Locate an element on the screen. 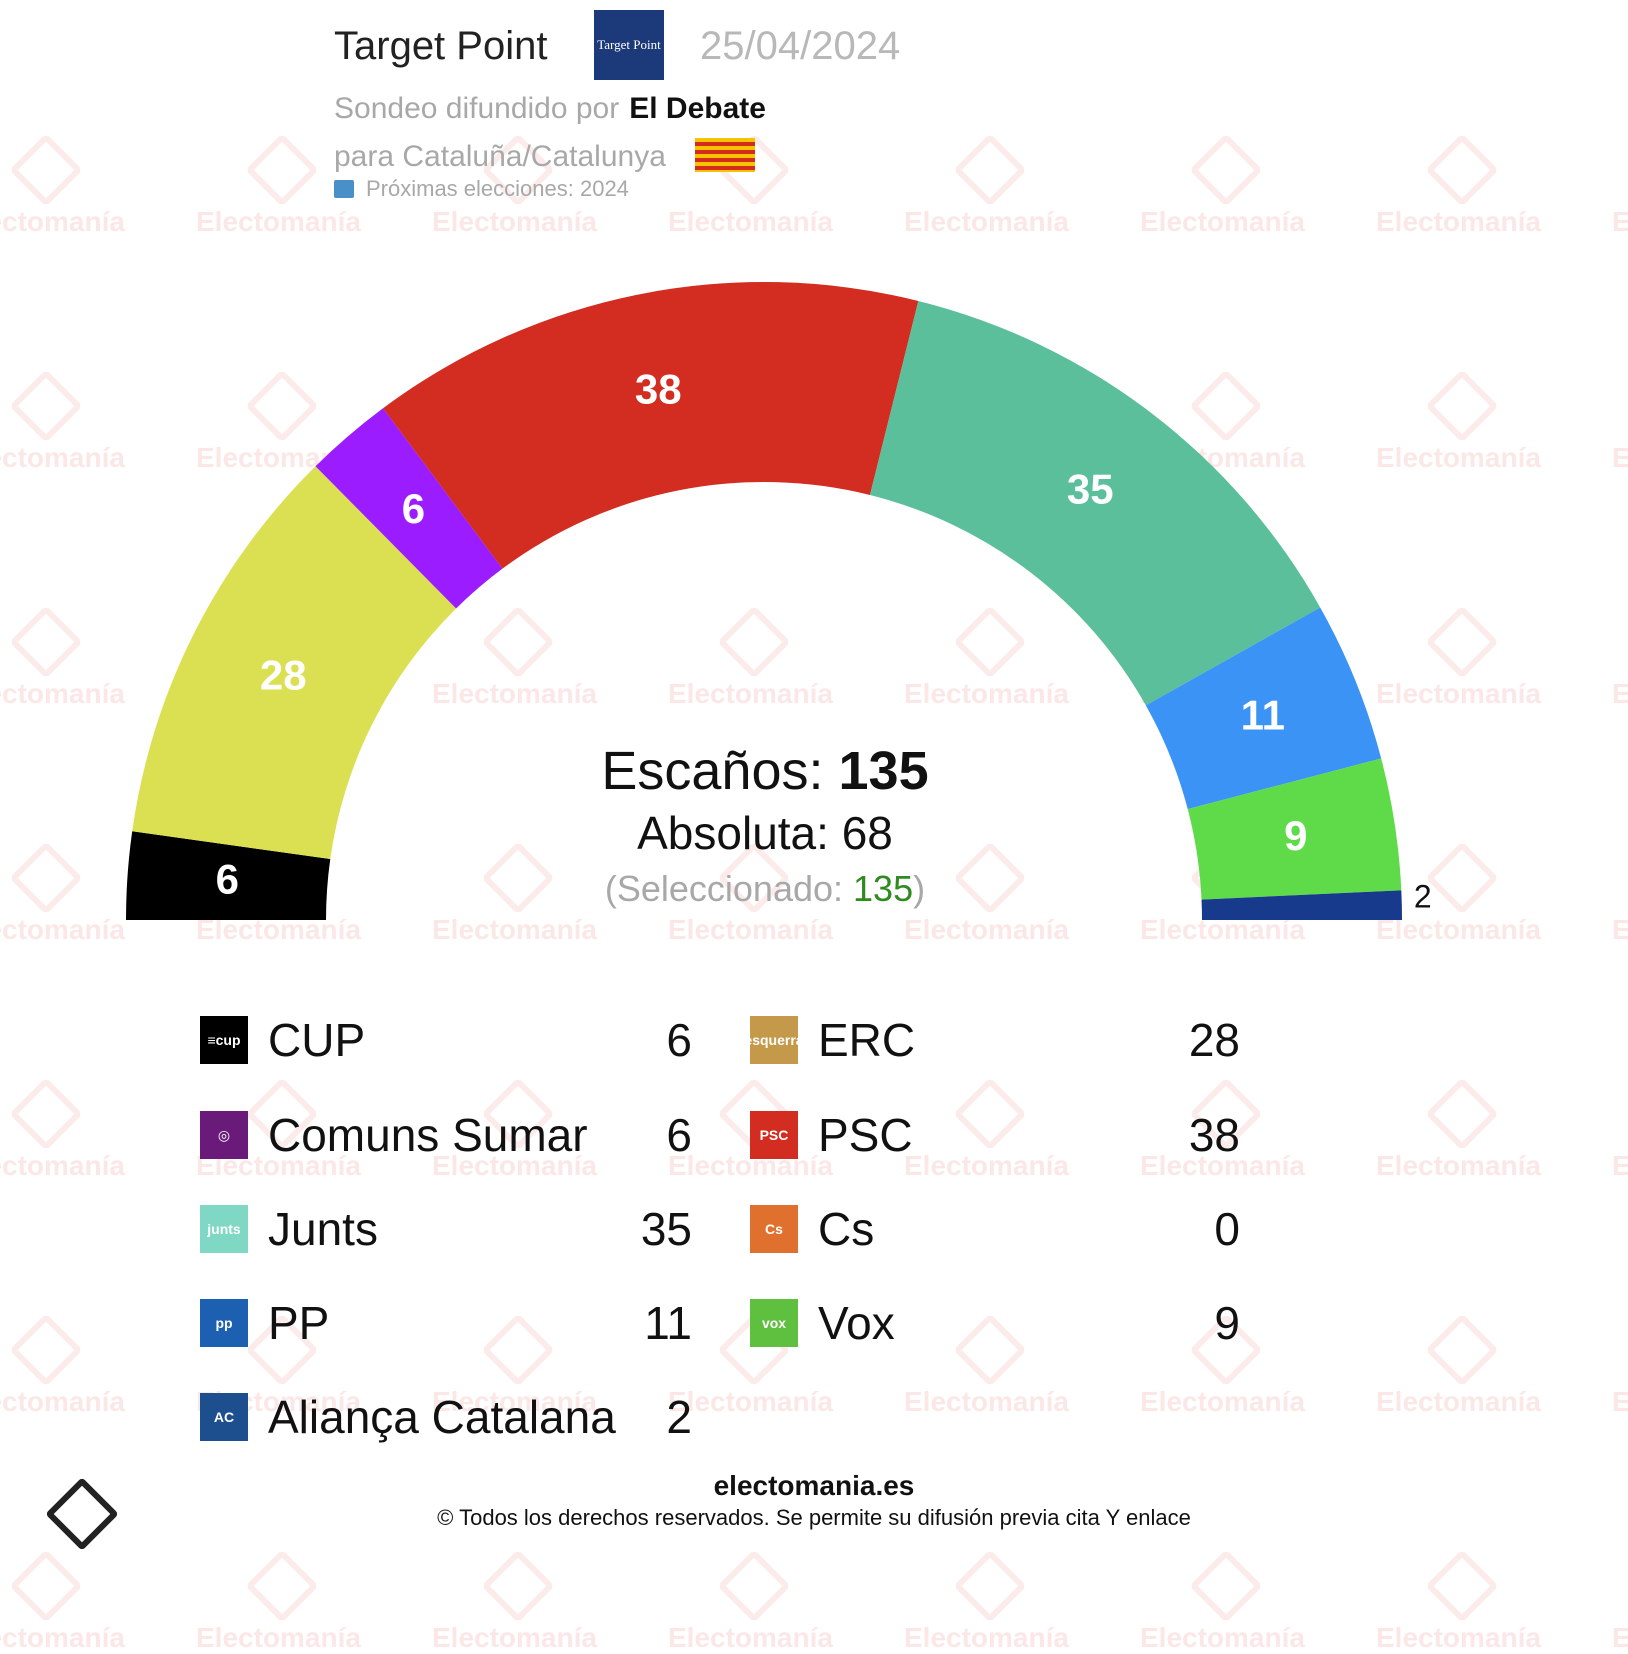 This screenshot has width=1628, height=1654. seat-segment-cup is located at coordinates (228, 875).